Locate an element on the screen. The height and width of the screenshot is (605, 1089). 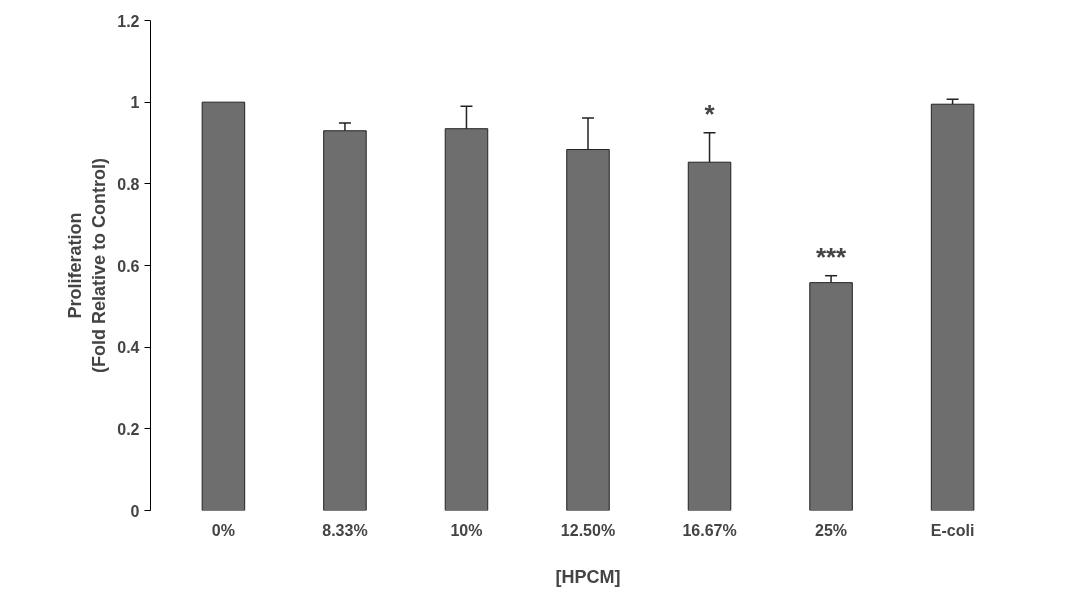
y-tick-label: 0.4 is located at coordinates (128, 348).